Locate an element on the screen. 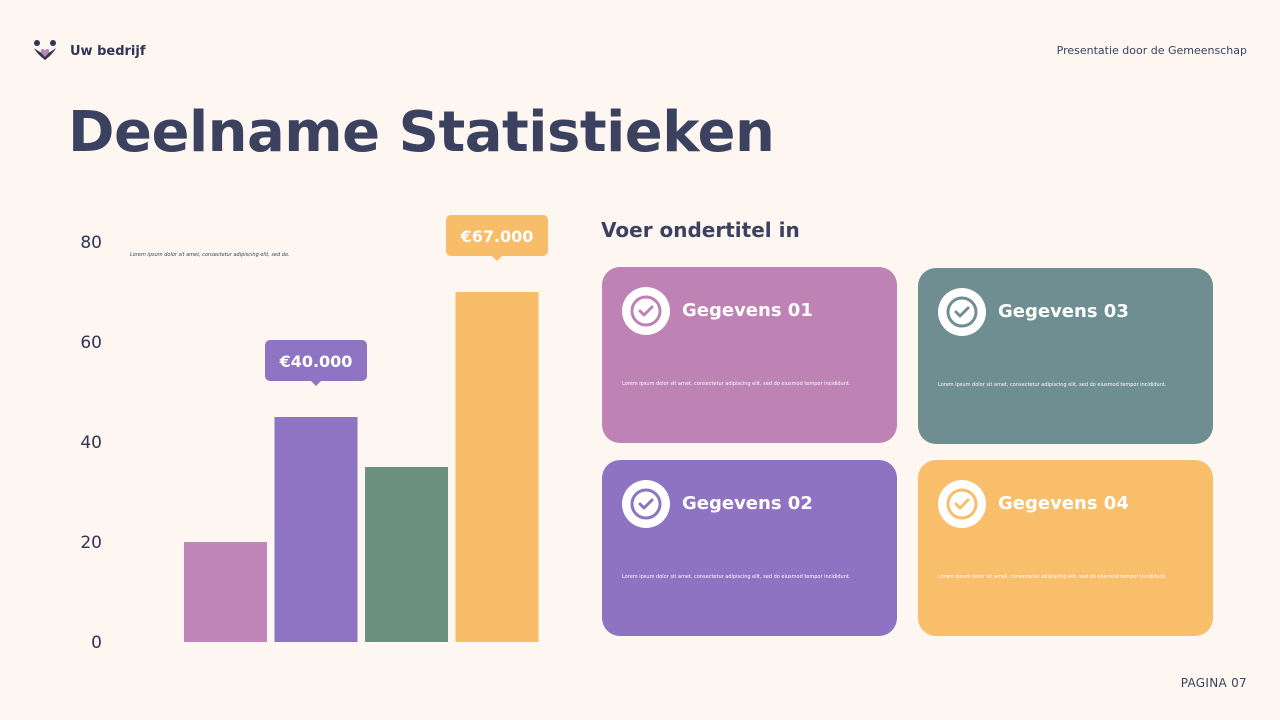 The image size is (1280, 720). y-tick-label: 40 is located at coordinates (91, 443).